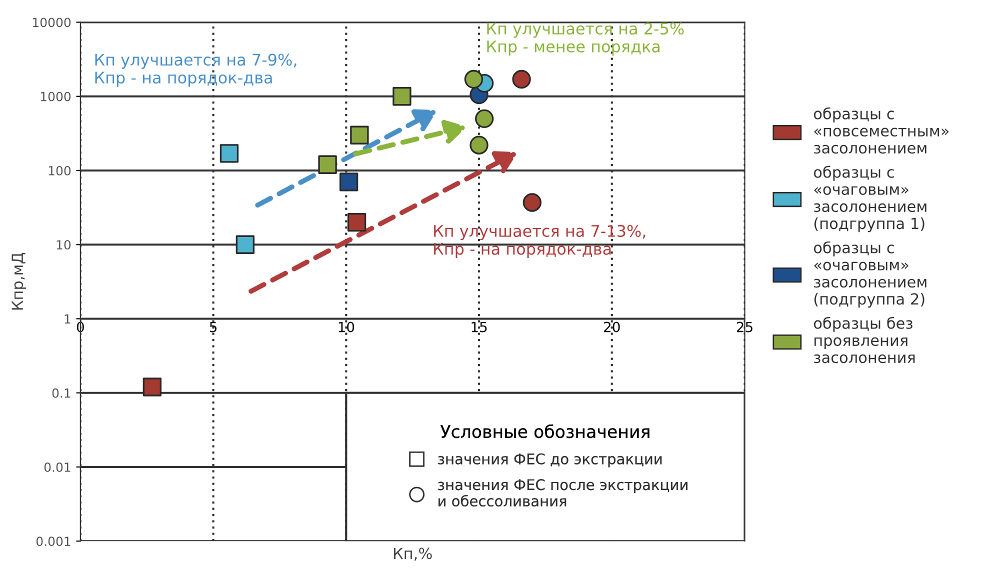 The image size is (993, 585). Describe the element at coordinates (540, 241) in the screenshot. I see `annotation: Кп улучшается на 7-13%, Кпр - на порядок-два` at that location.